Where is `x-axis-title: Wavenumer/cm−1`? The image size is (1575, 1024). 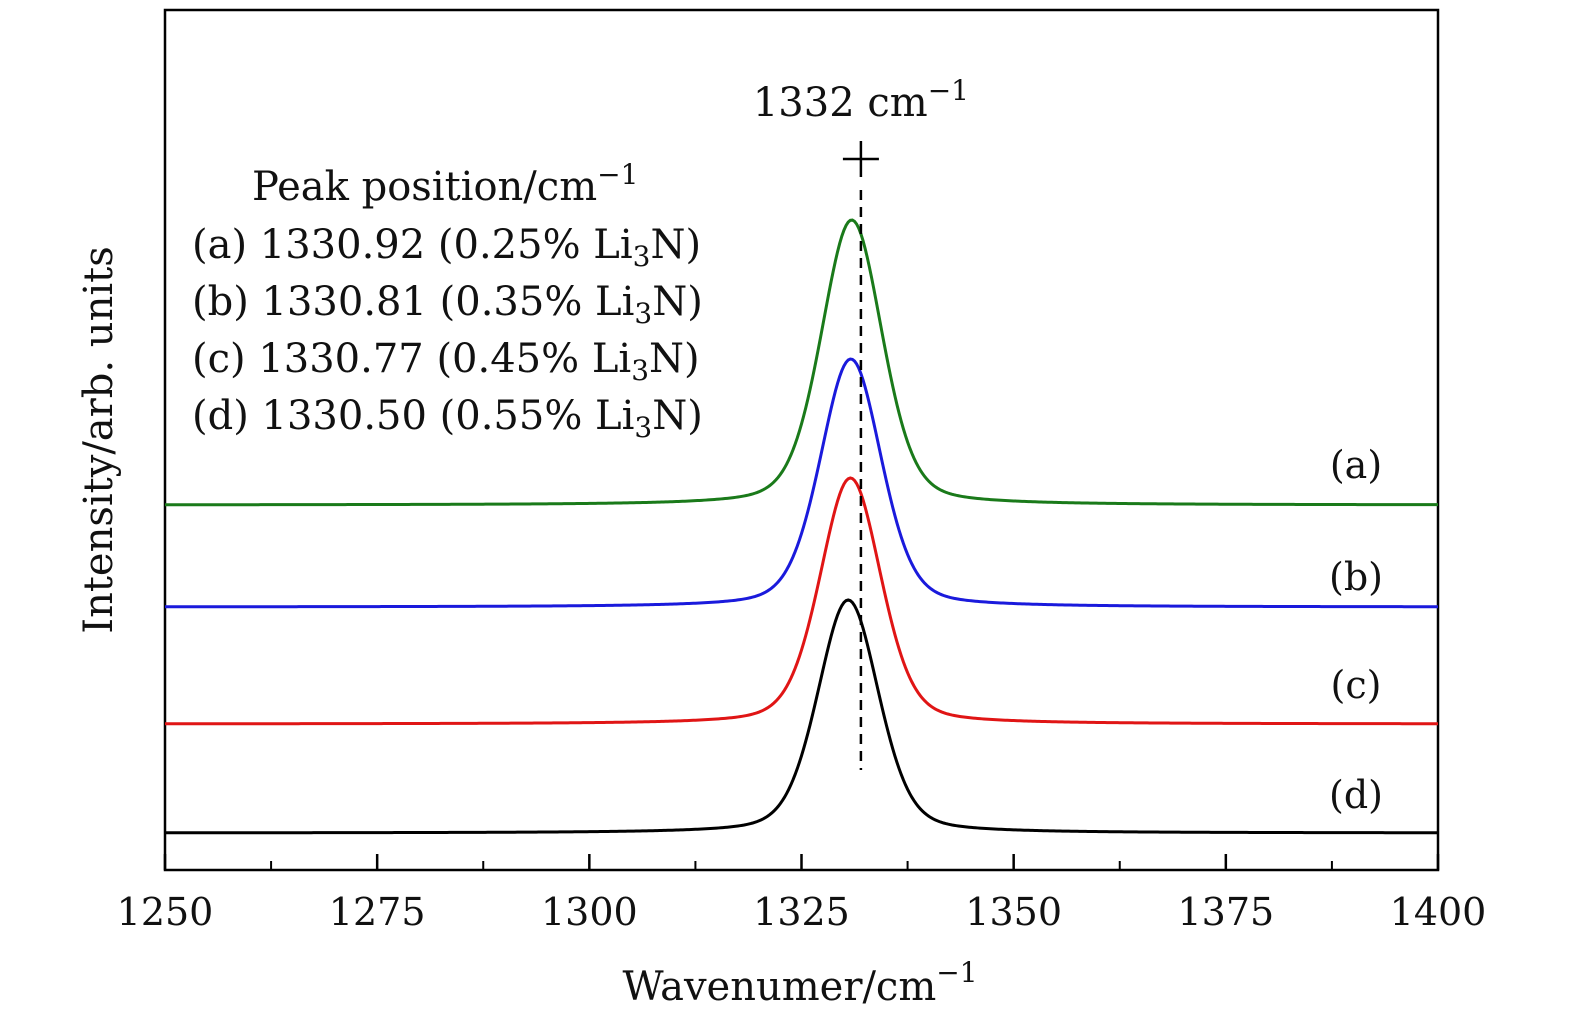
x-axis-title: Wavenumer/cm−1 is located at coordinates (799, 983).